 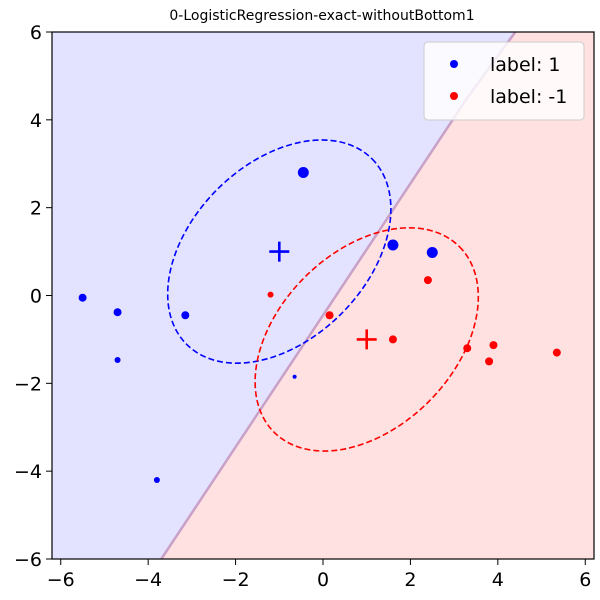 What do you see at coordinates (36, 33) in the screenshot?
I see `y-tick-label: 6` at bounding box center [36, 33].